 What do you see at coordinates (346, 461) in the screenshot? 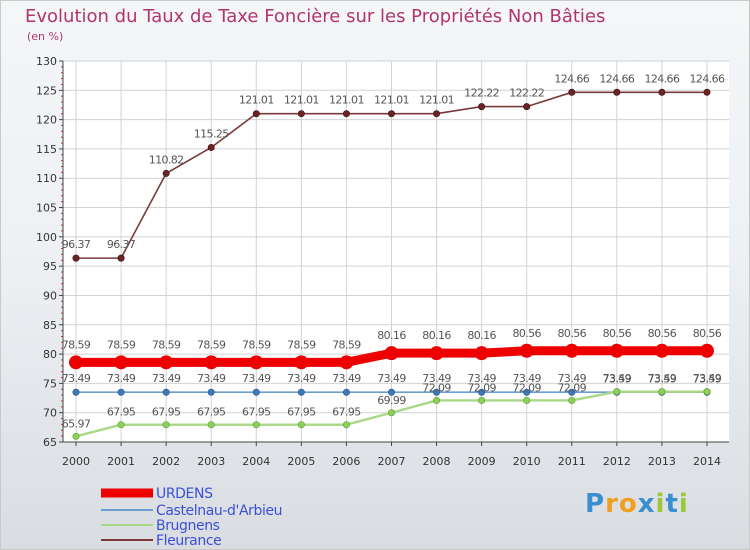
I see `x-tick-label: 2006` at bounding box center [346, 461].